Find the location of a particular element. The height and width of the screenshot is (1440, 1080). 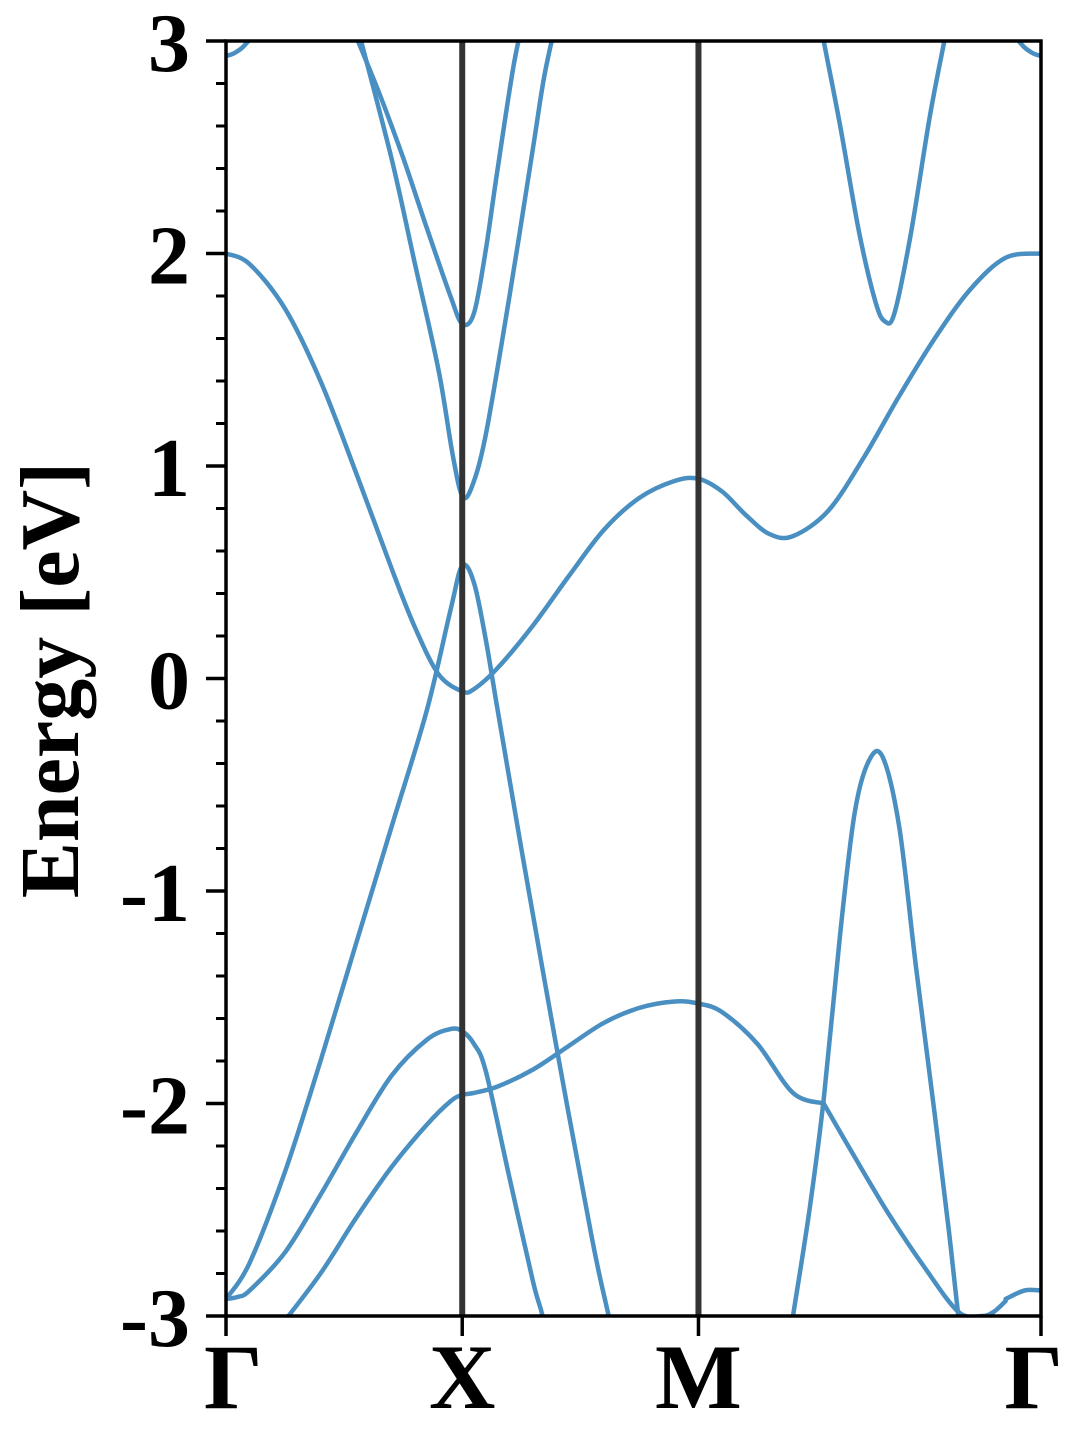

x-tick-label: M is located at coordinates (698, 1377).